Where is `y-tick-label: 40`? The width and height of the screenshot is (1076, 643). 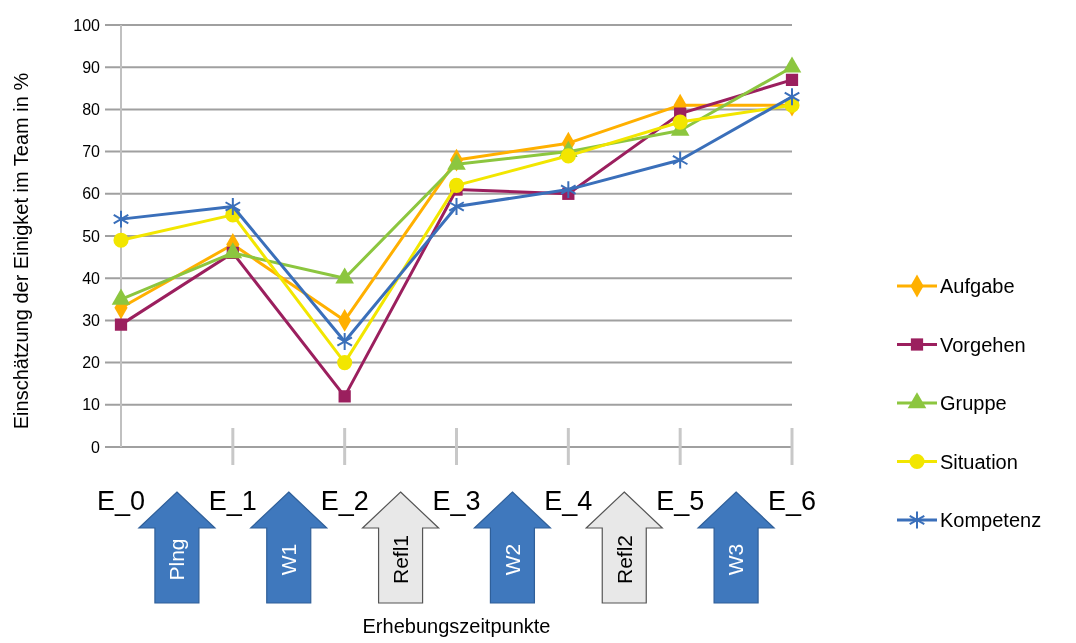 y-tick-label: 40 is located at coordinates (91, 278).